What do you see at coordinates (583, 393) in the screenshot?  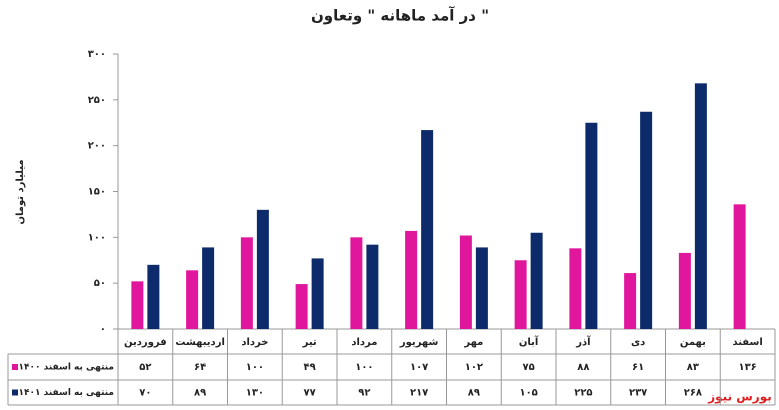 I see `value-label: ۲۲۵` at bounding box center [583, 393].